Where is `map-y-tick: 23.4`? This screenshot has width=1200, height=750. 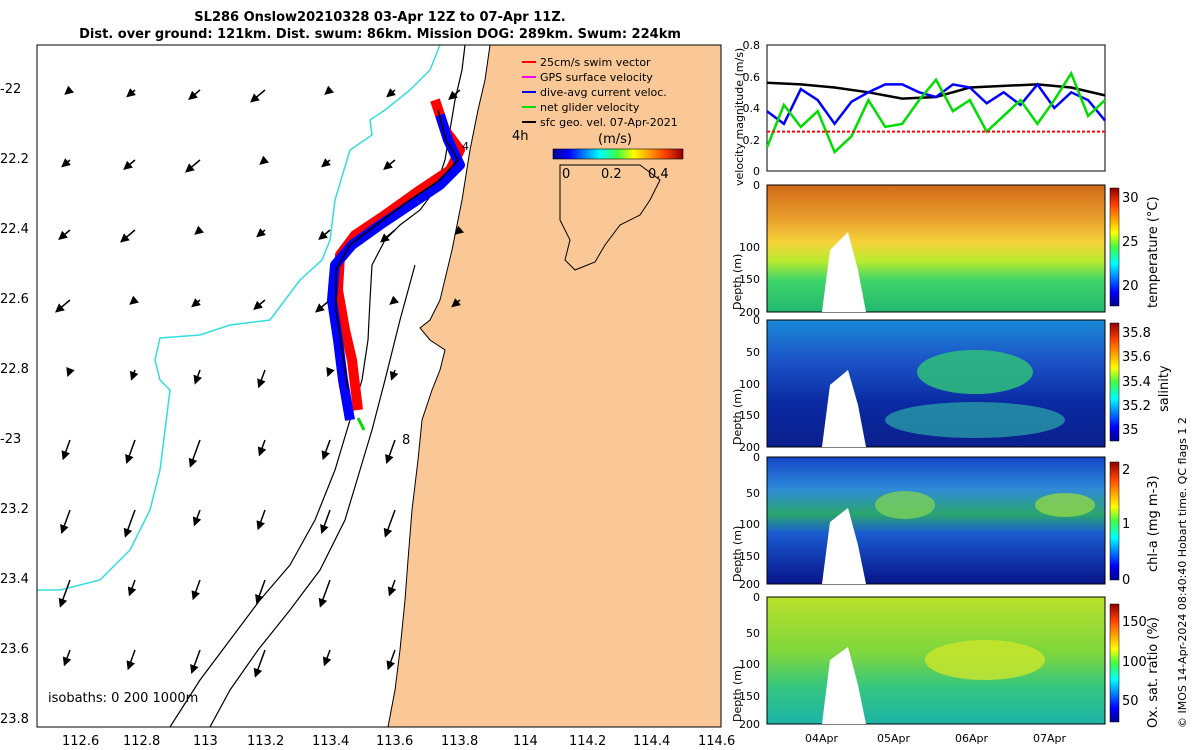
map-y-tick: 23.4 is located at coordinates (14, 579).